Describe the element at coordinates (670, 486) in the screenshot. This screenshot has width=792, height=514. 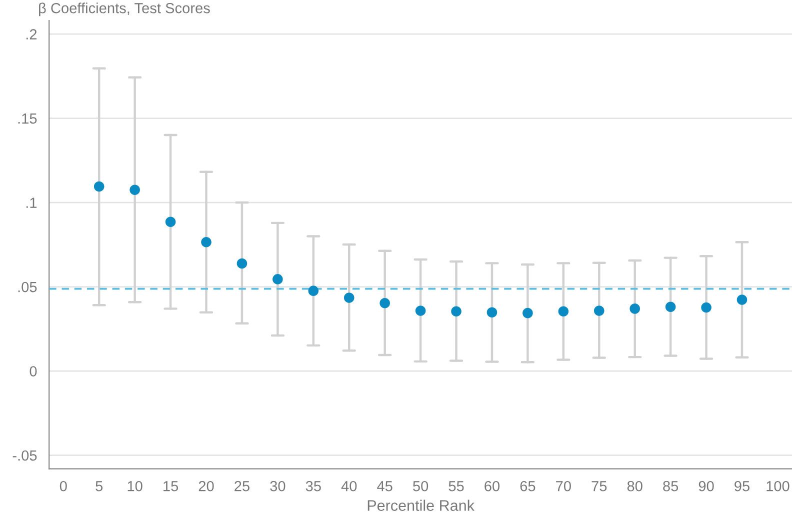
I see `x-tick-label: 85` at that location.